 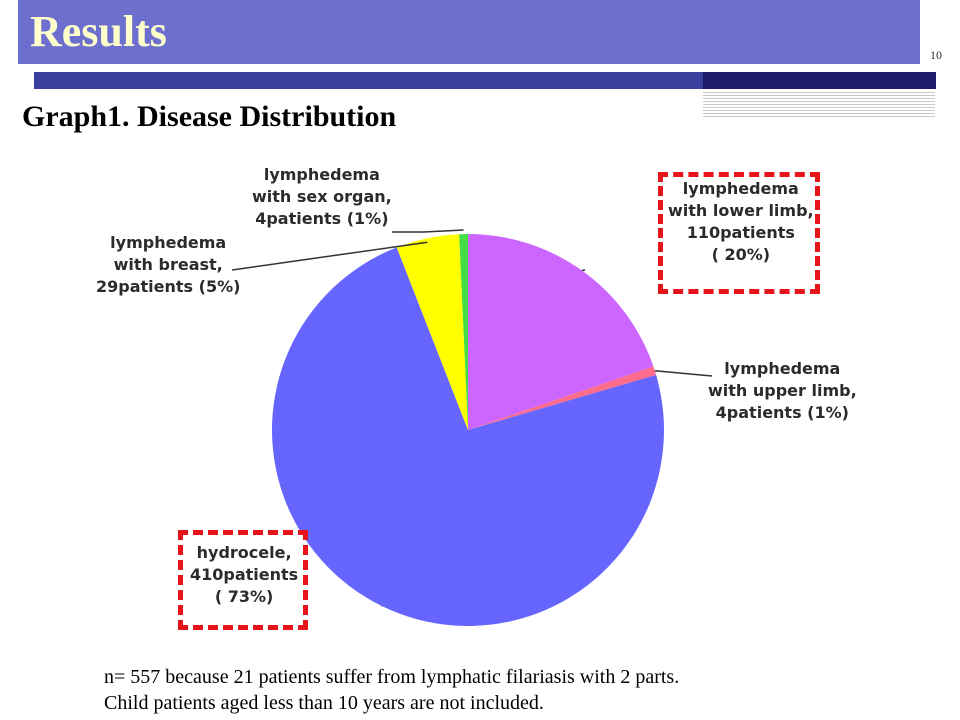 I want to click on slice-breast, so click(x=432, y=332).